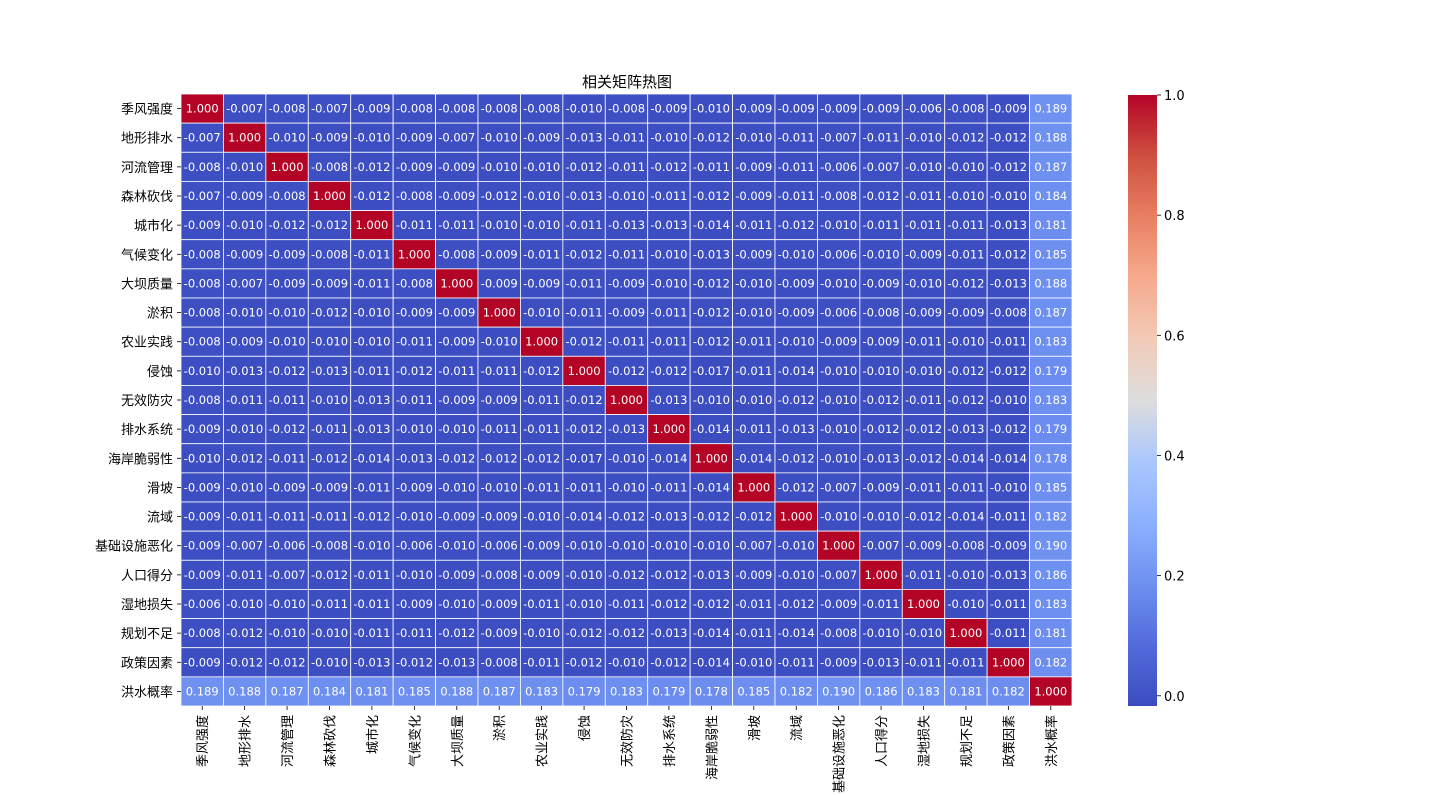 The width and height of the screenshot is (1439, 795). I want to click on cell-value-label: 0.182, so click(796, 691).